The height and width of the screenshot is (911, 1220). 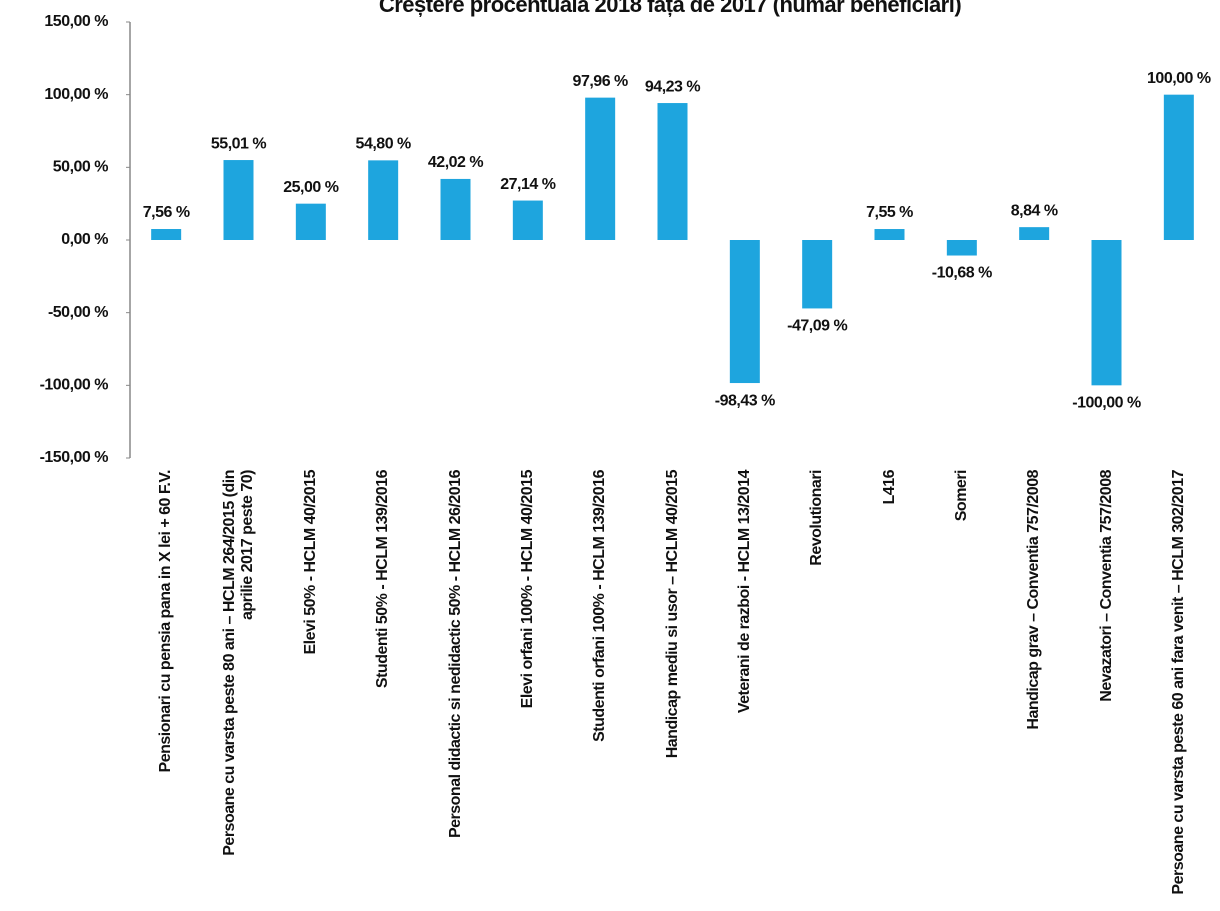 What do you see at coordinates (600, 81) in the screenshot?
I see `data-label: 97,96 %` at bounding box center [600, 81].